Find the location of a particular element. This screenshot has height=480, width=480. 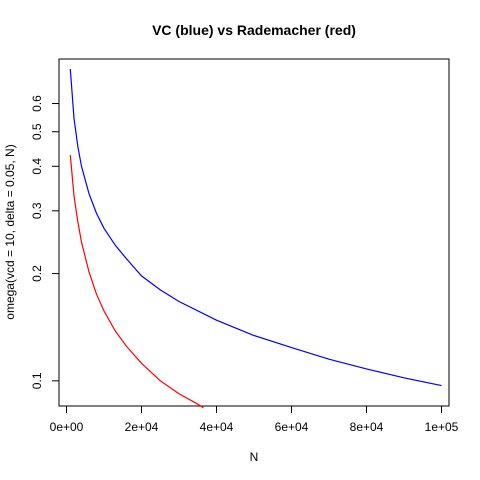

y-tick-label: 0.3 is located at coordinates (37, 210).